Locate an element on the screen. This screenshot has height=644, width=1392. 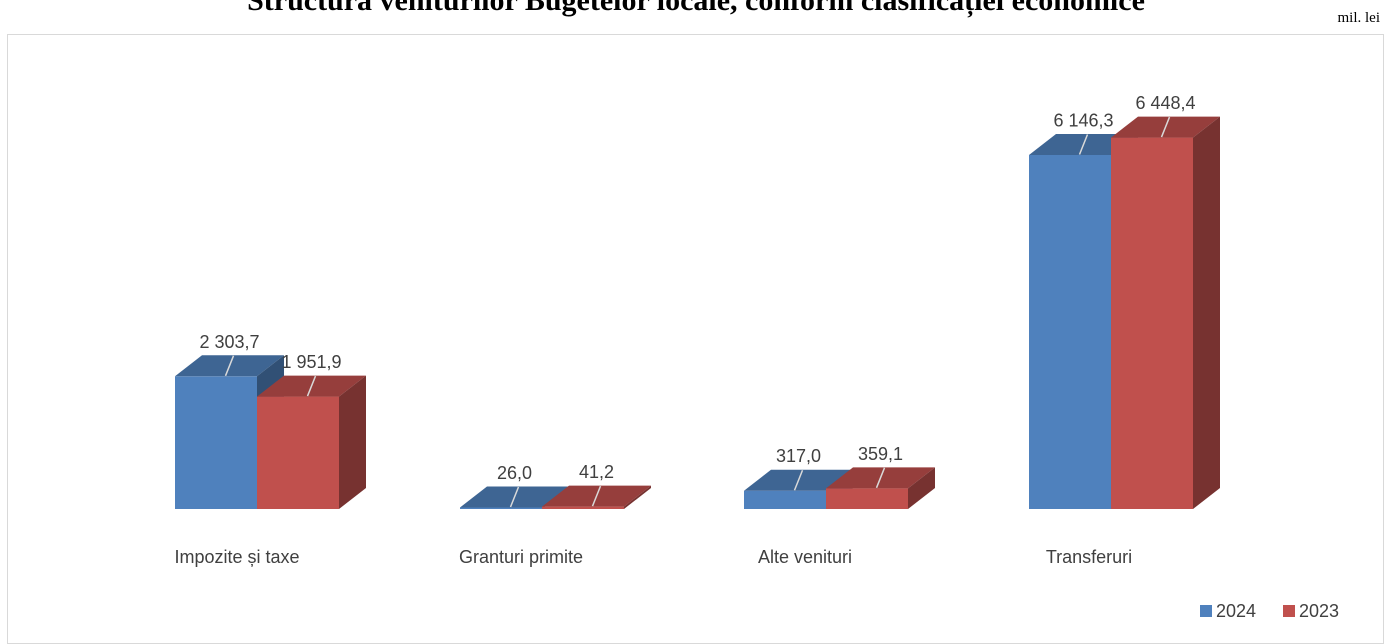
legend-label: 2023 is located at coordinates (1319, 611).